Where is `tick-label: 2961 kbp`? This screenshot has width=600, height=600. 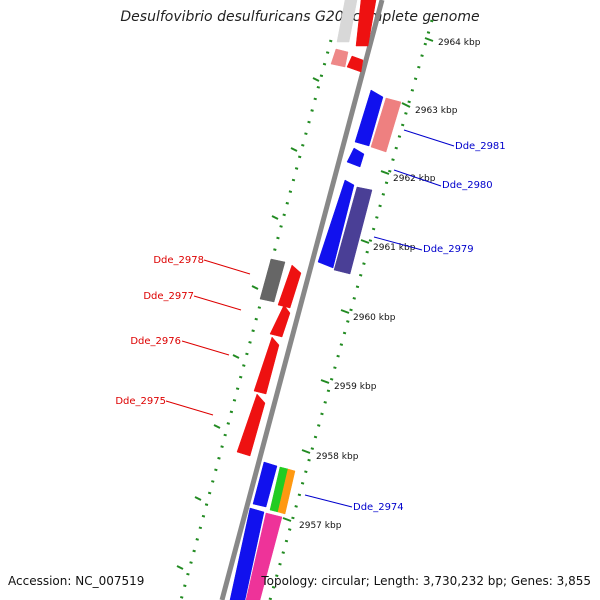
tick-label: 2961 kbp is located at coordinates (394, 248).